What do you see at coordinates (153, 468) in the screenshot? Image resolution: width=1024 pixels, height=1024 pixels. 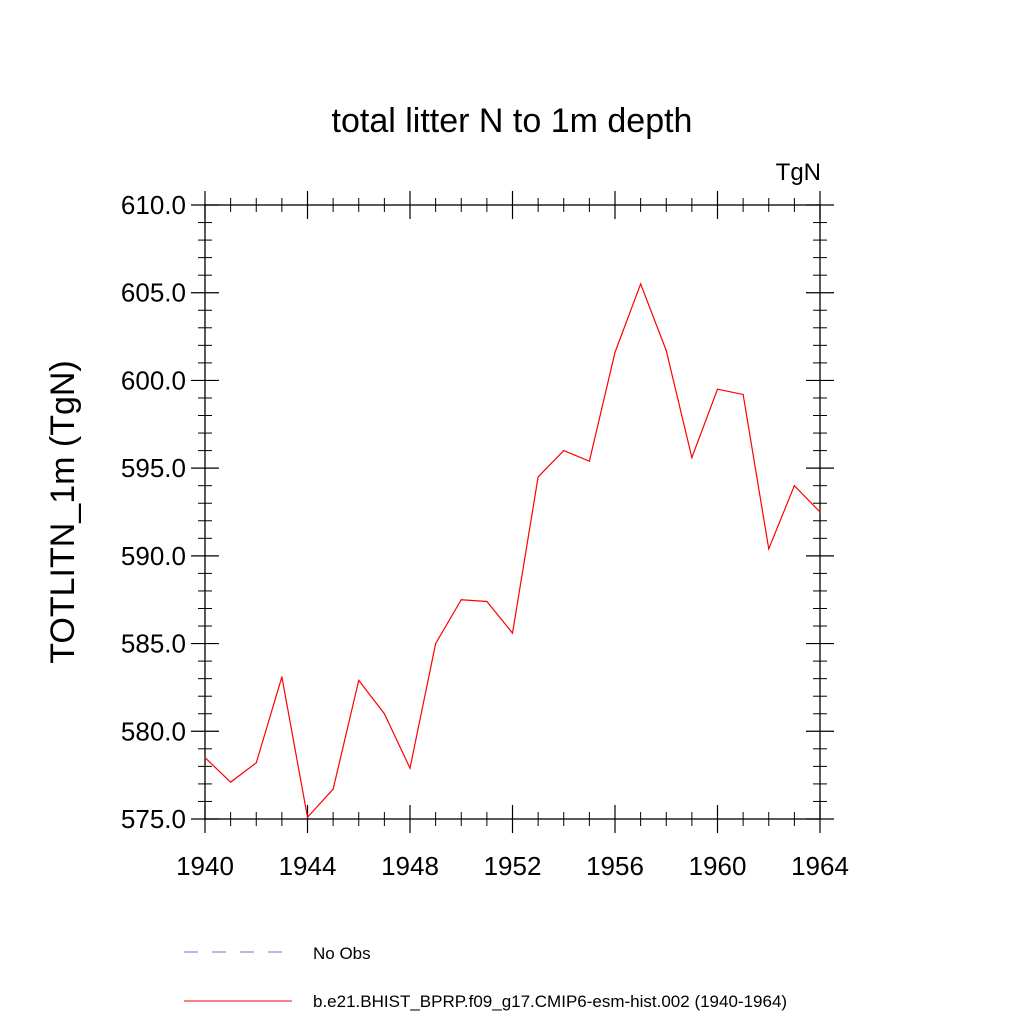 I see `y-tick-label: 595.0` at bounding box center [153, 468].